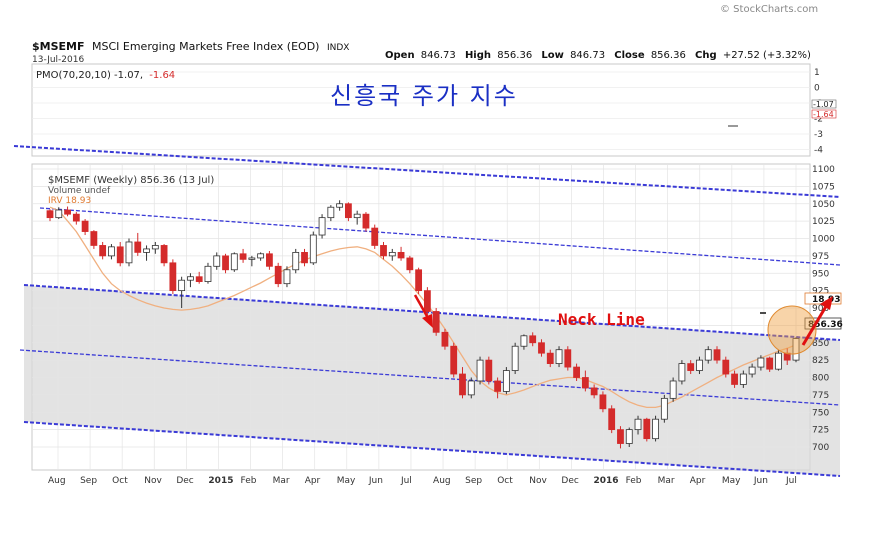  What do you see at coordinates (57, 481) in the screenshot?
I see `x-tick-label: Aug` at bounding box center [57, 481].